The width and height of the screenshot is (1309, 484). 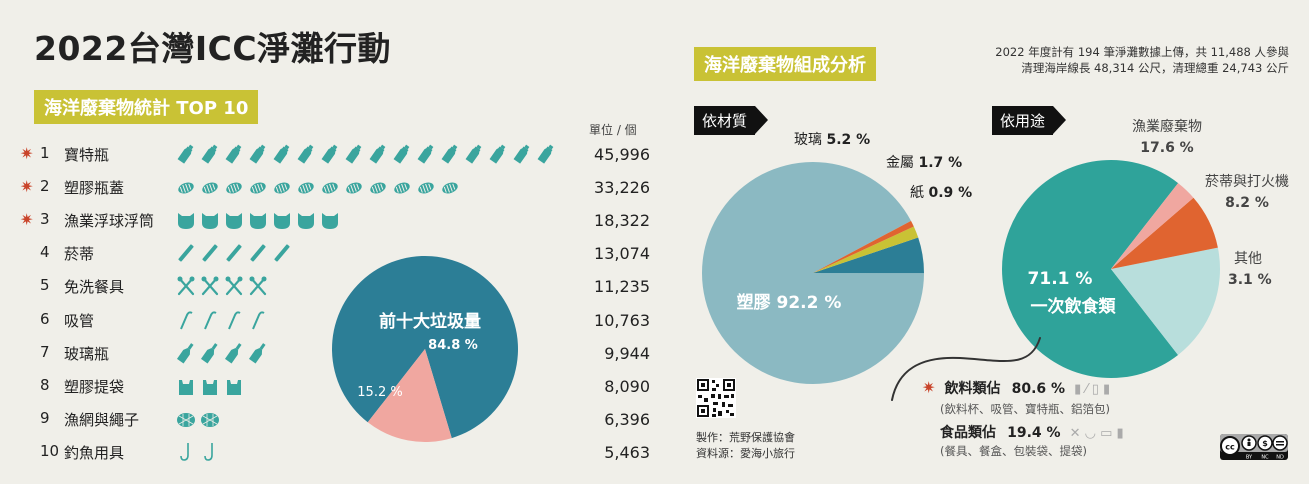 I want to click on label-cigarette: 菸蒂與打火機 8.2 %, so click(x=1247, y=191).